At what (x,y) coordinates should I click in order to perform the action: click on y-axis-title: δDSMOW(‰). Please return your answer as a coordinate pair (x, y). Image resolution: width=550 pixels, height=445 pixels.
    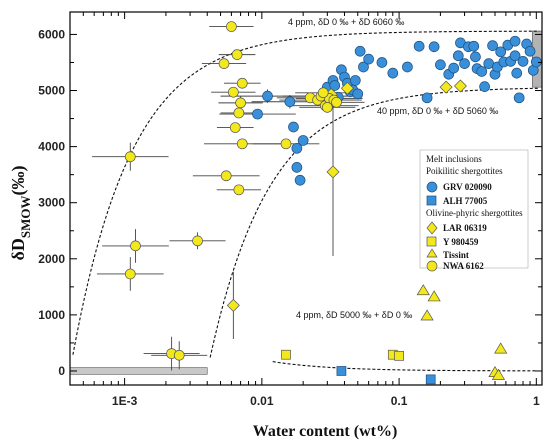
    Looking at the image, I should click on (20, 213).